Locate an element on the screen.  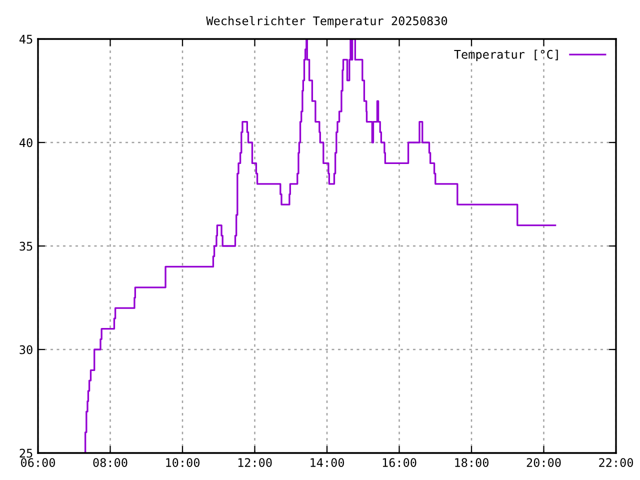
y-tick-label: 45 is located at coordinates (26, 39).